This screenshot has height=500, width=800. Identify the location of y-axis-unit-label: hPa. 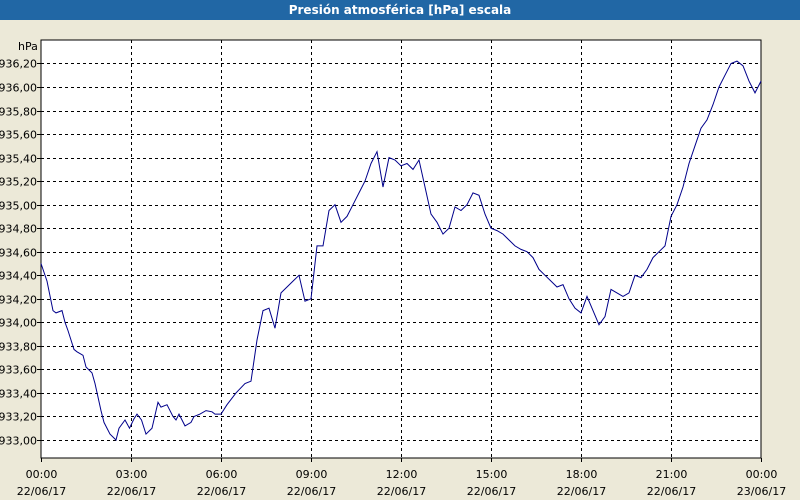
(28, 46).